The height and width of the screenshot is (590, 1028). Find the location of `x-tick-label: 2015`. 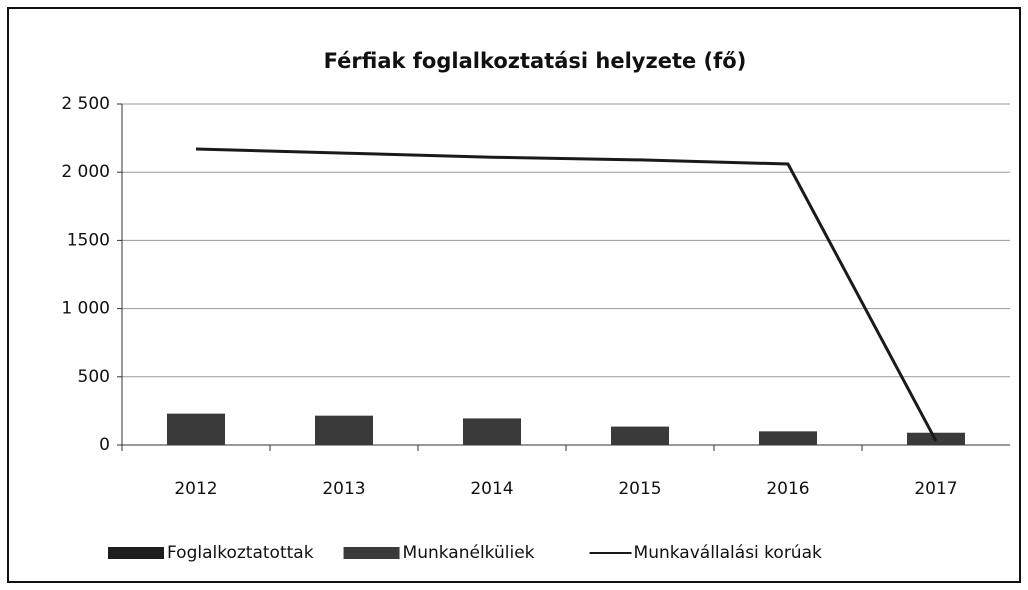

x-tick-label: 2015 is located at coordinates (639, 489).